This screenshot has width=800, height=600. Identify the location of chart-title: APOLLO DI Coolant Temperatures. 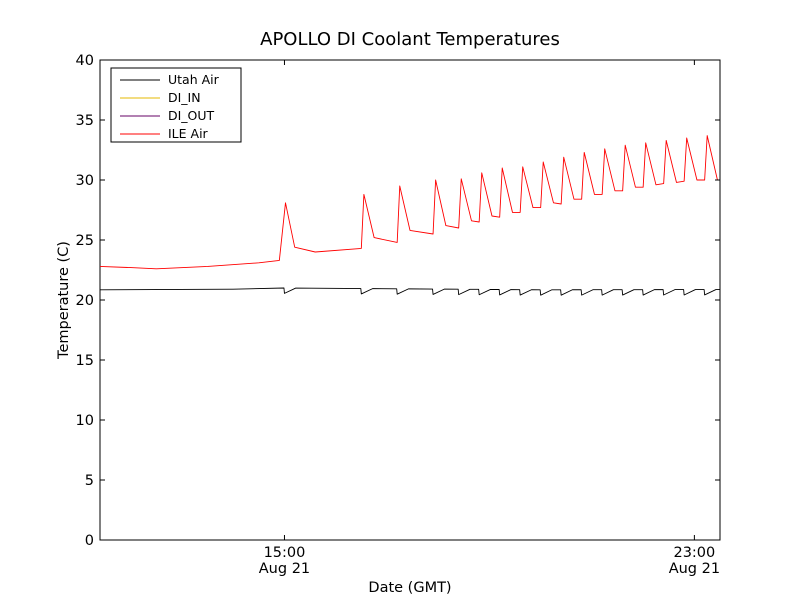
(410, 39).